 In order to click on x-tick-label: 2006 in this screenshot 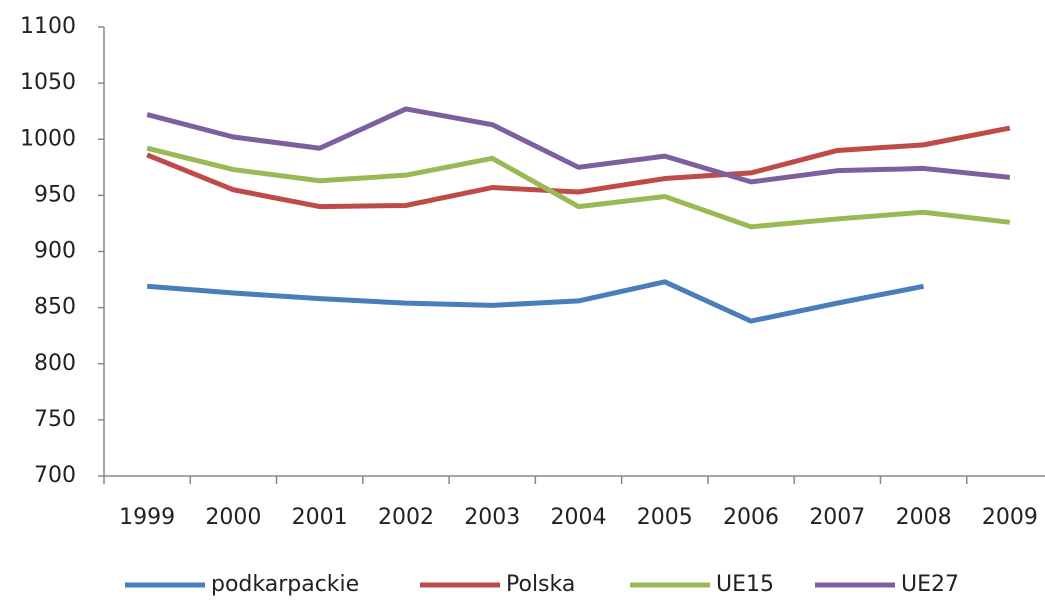, I will do `click(751, 517)`.